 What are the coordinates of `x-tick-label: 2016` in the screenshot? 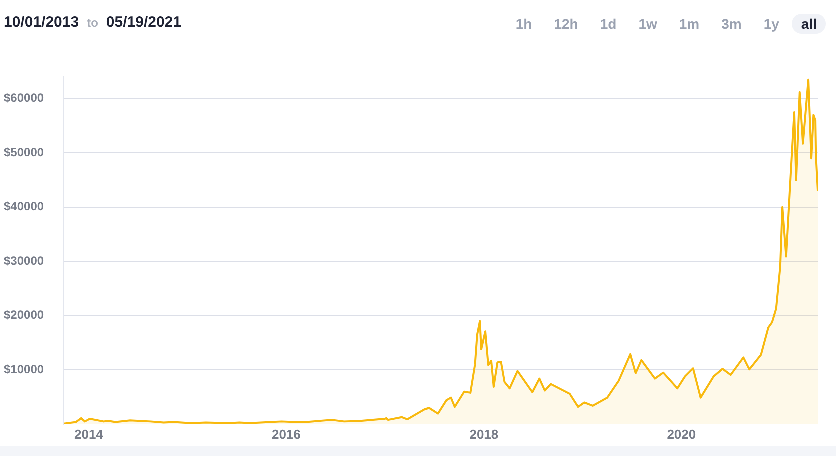 It's located at (286, 434).